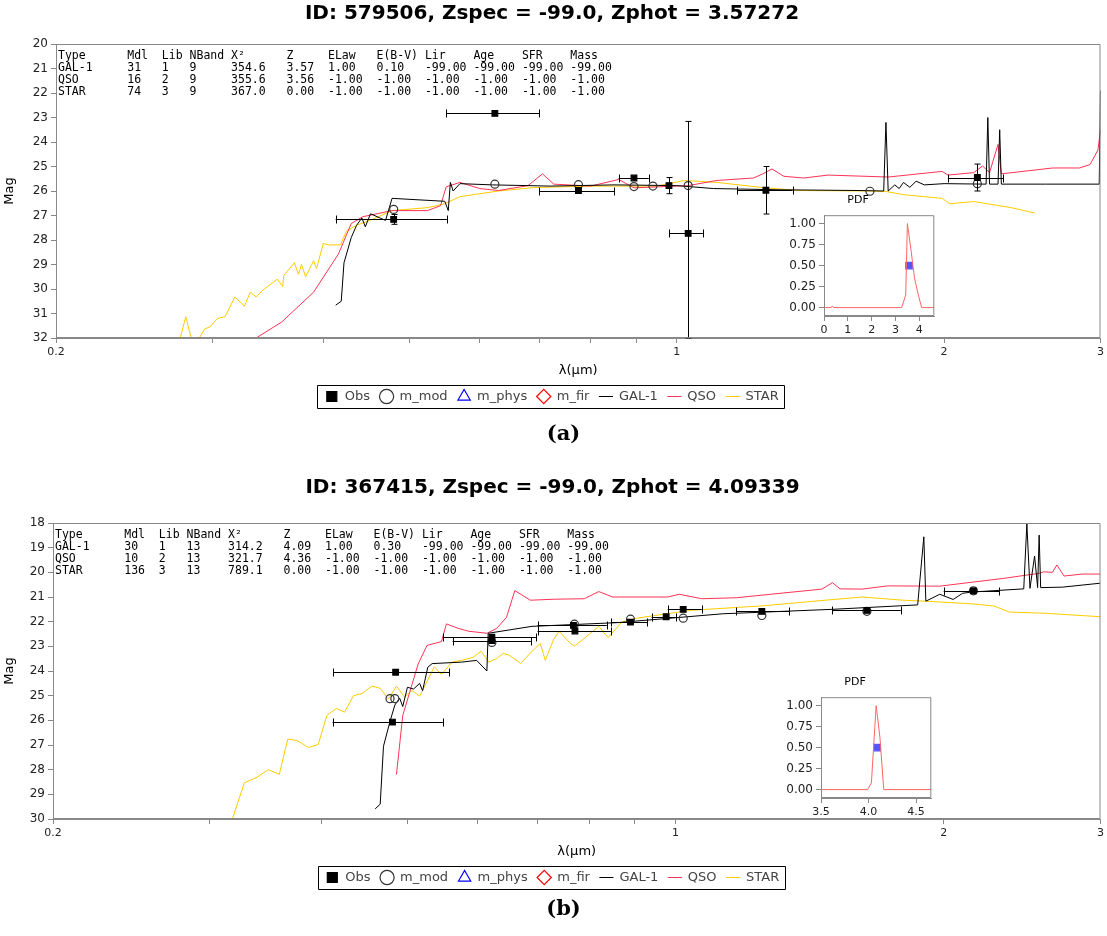  Describe the element at coordinates (824, 330) in the screenshot. I see `x-tick-label: 0` at that location.